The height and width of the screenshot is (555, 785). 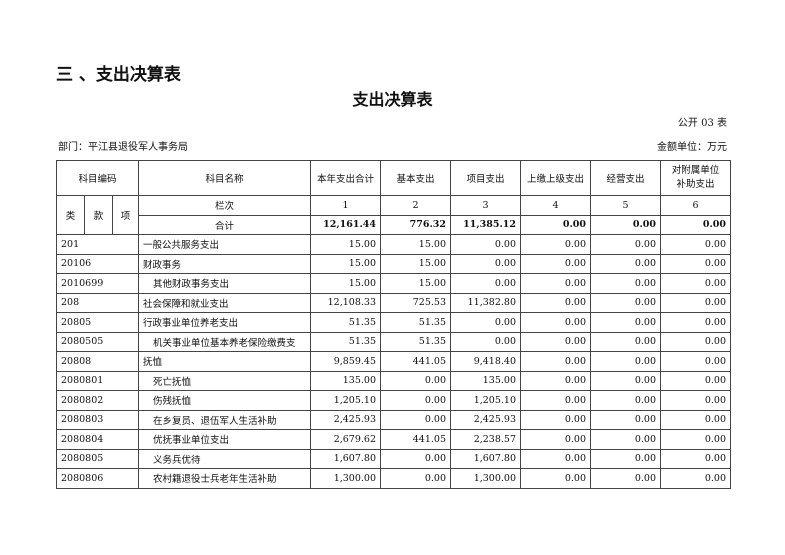 I want to click on row-name: 农村籍退役士兵老年生活补助, so click(x=224, y=478).